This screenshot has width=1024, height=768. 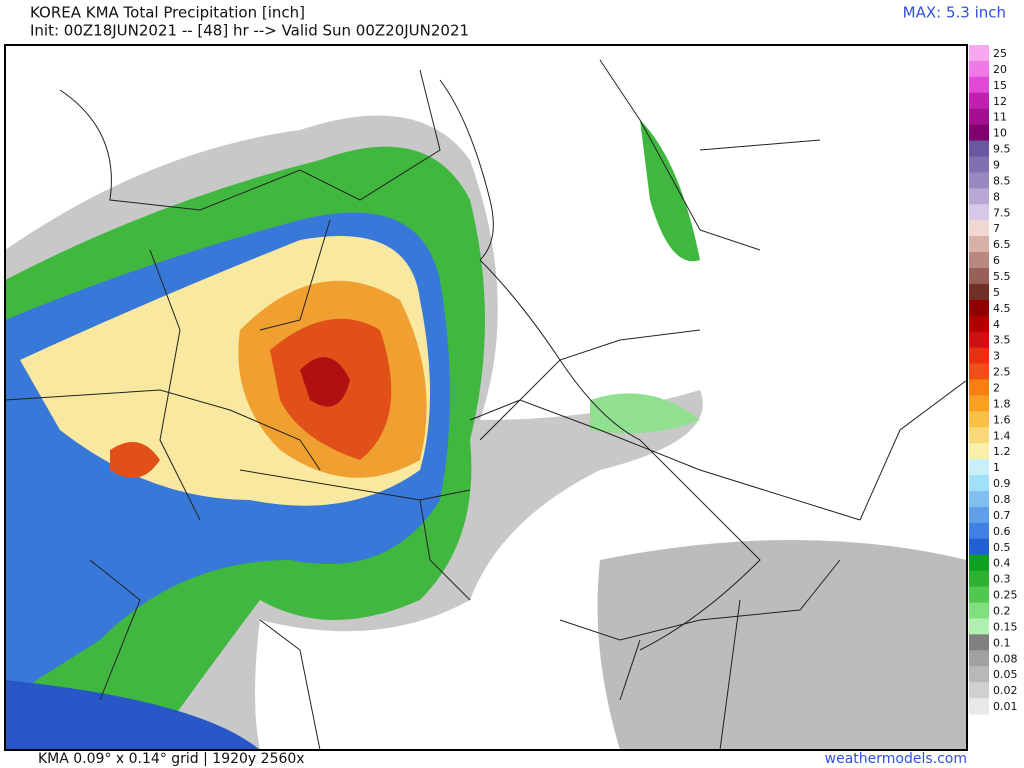 What do you see at coordinates (1002, 403) in the screenshot?
I see `legend-label: 1.8` at bounding box center [1002, 403].